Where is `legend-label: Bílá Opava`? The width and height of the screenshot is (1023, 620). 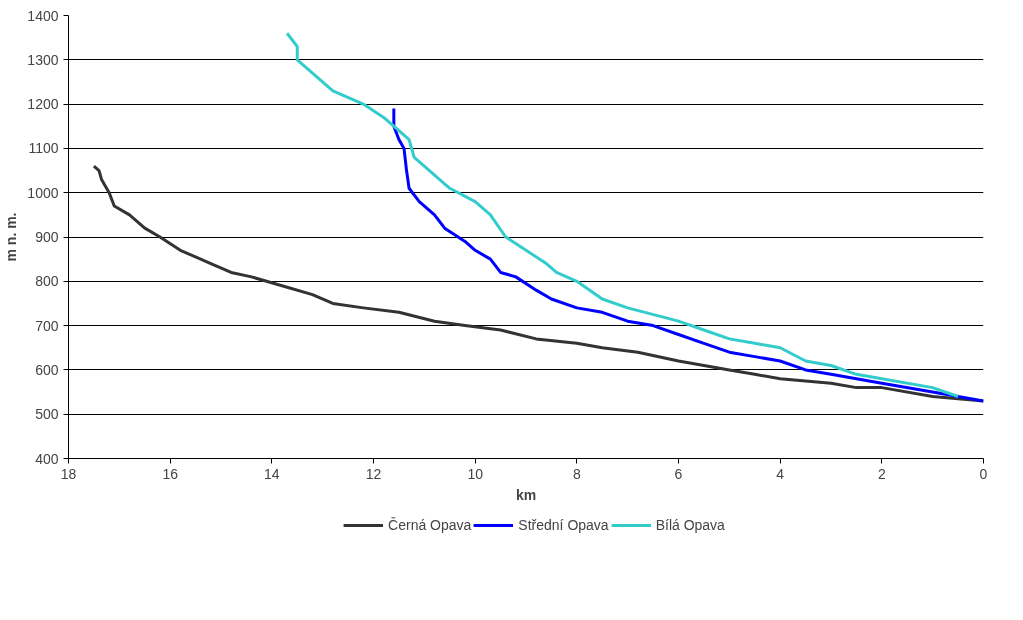
legend-label: Bílá Opava is located at coordinates (690, 525).